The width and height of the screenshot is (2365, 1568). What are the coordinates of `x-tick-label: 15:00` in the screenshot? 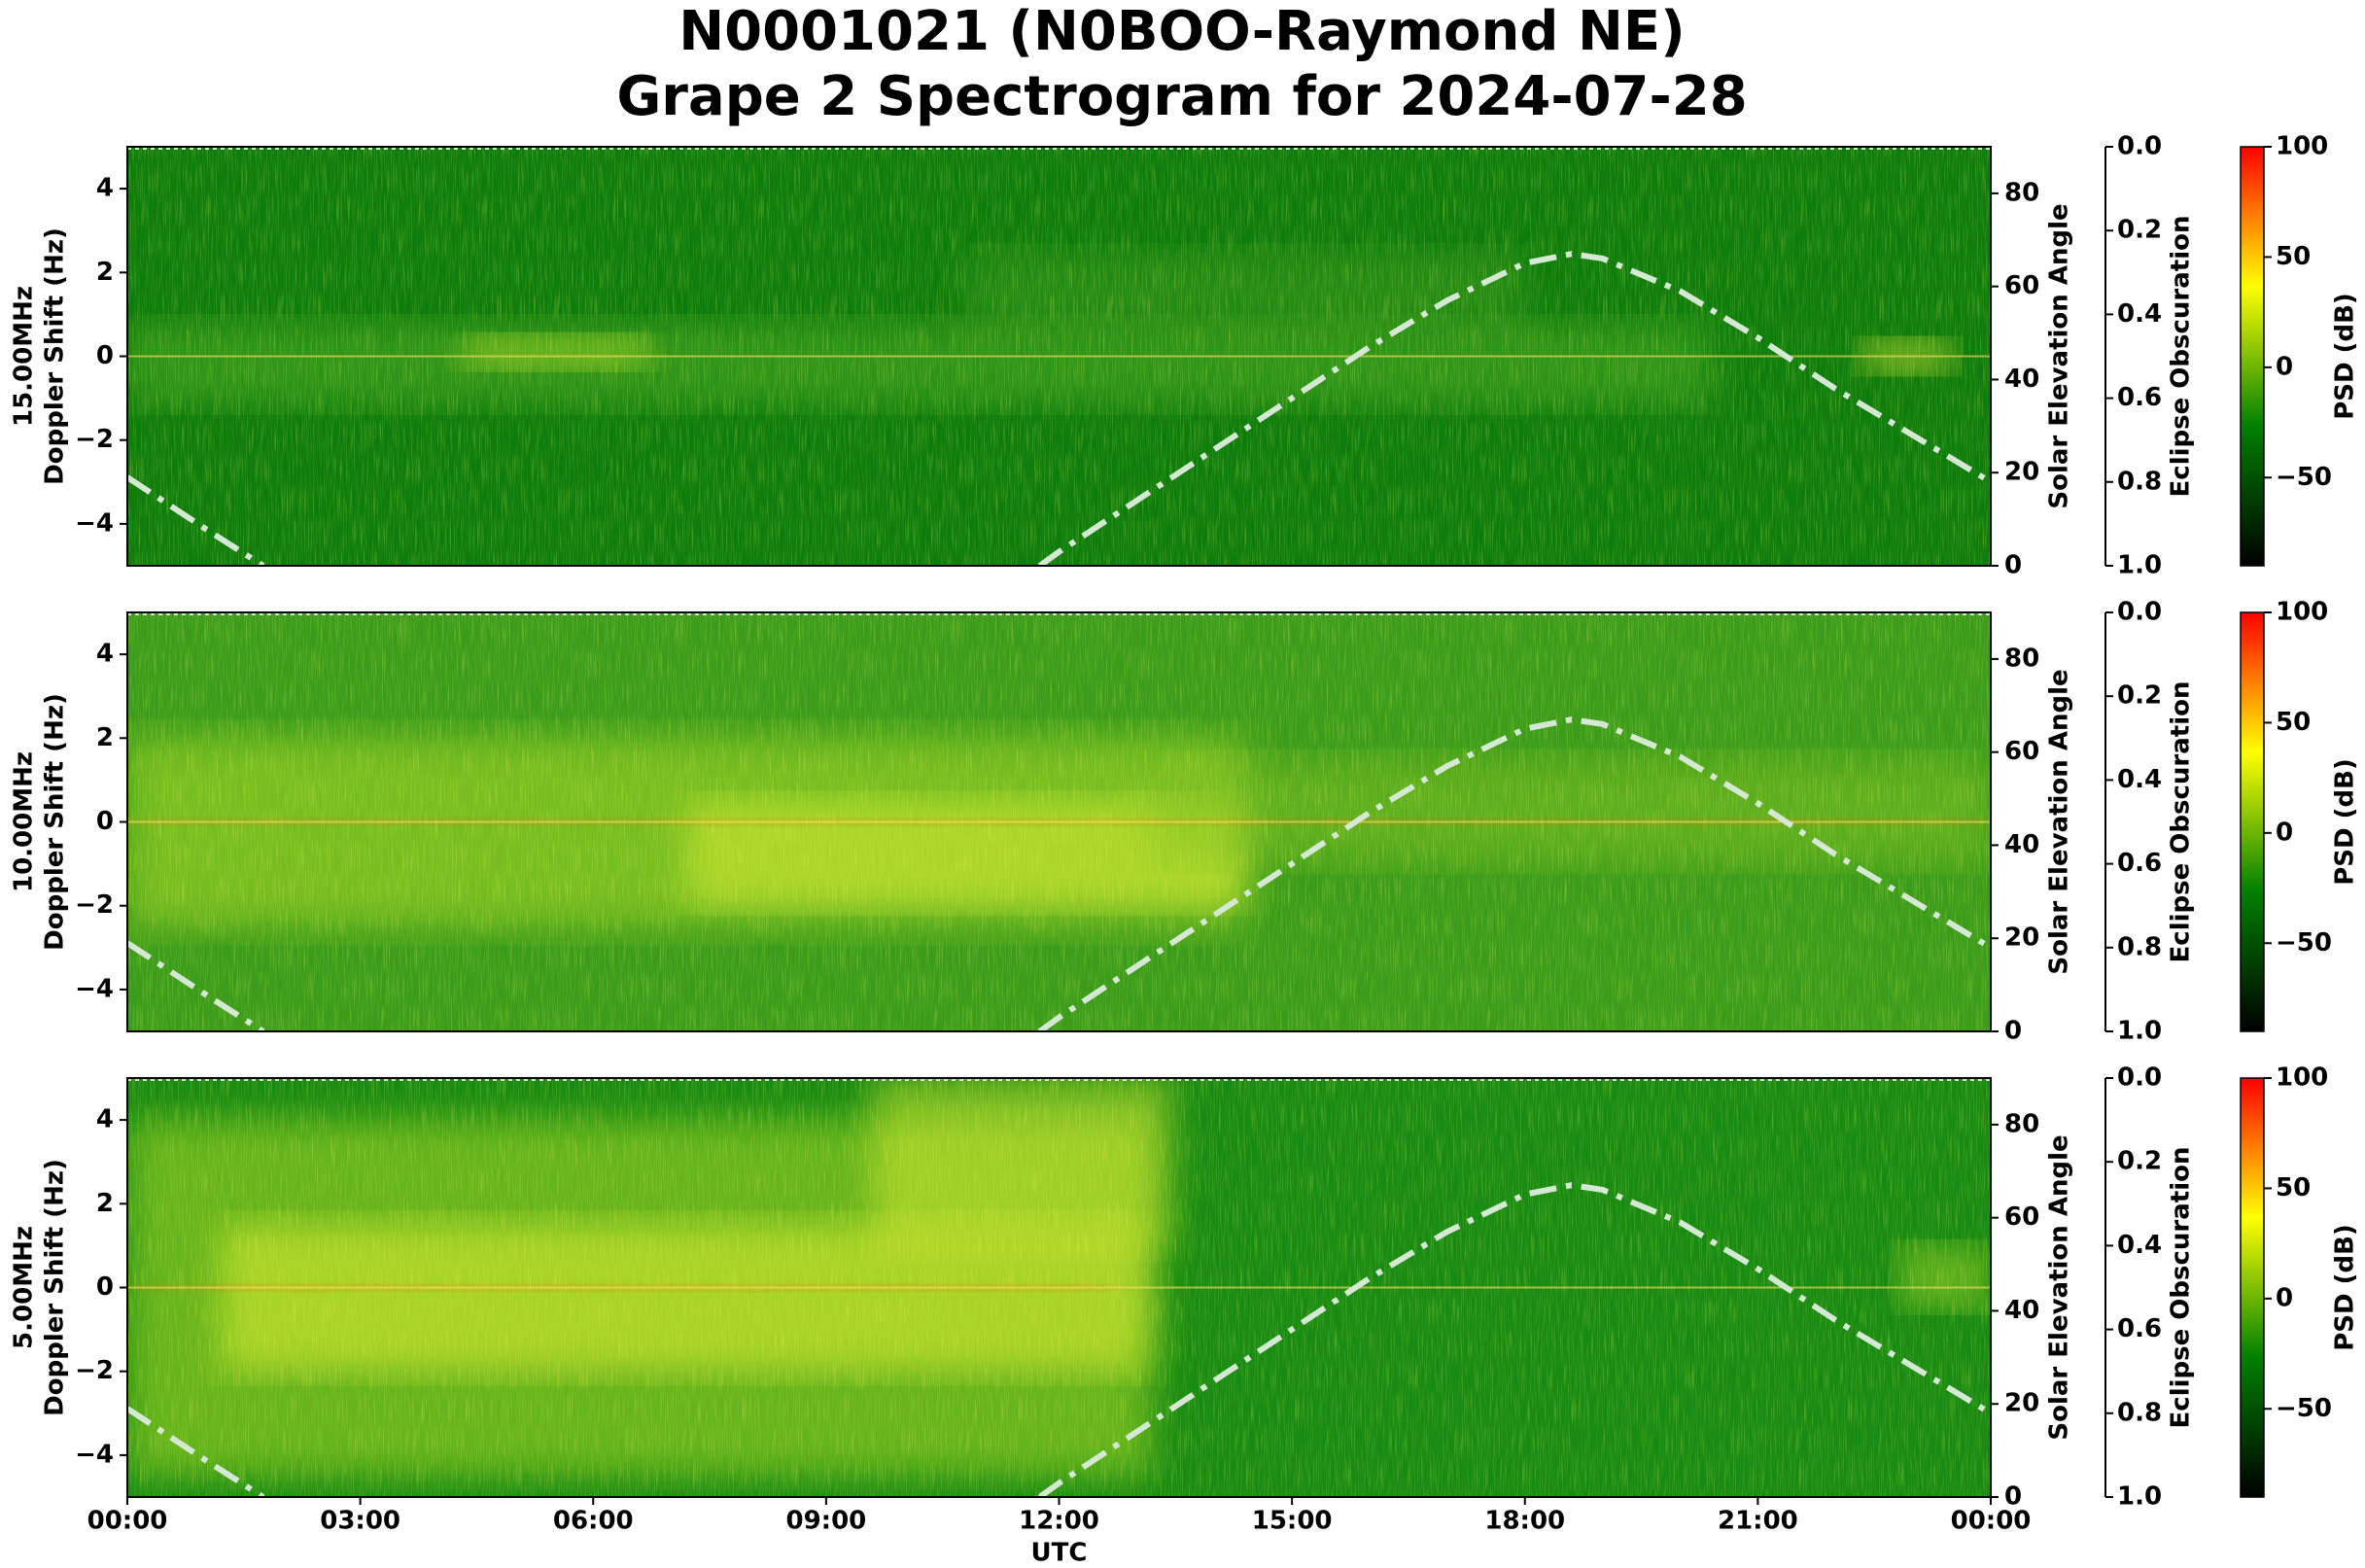 It's located at (1292, 1521).